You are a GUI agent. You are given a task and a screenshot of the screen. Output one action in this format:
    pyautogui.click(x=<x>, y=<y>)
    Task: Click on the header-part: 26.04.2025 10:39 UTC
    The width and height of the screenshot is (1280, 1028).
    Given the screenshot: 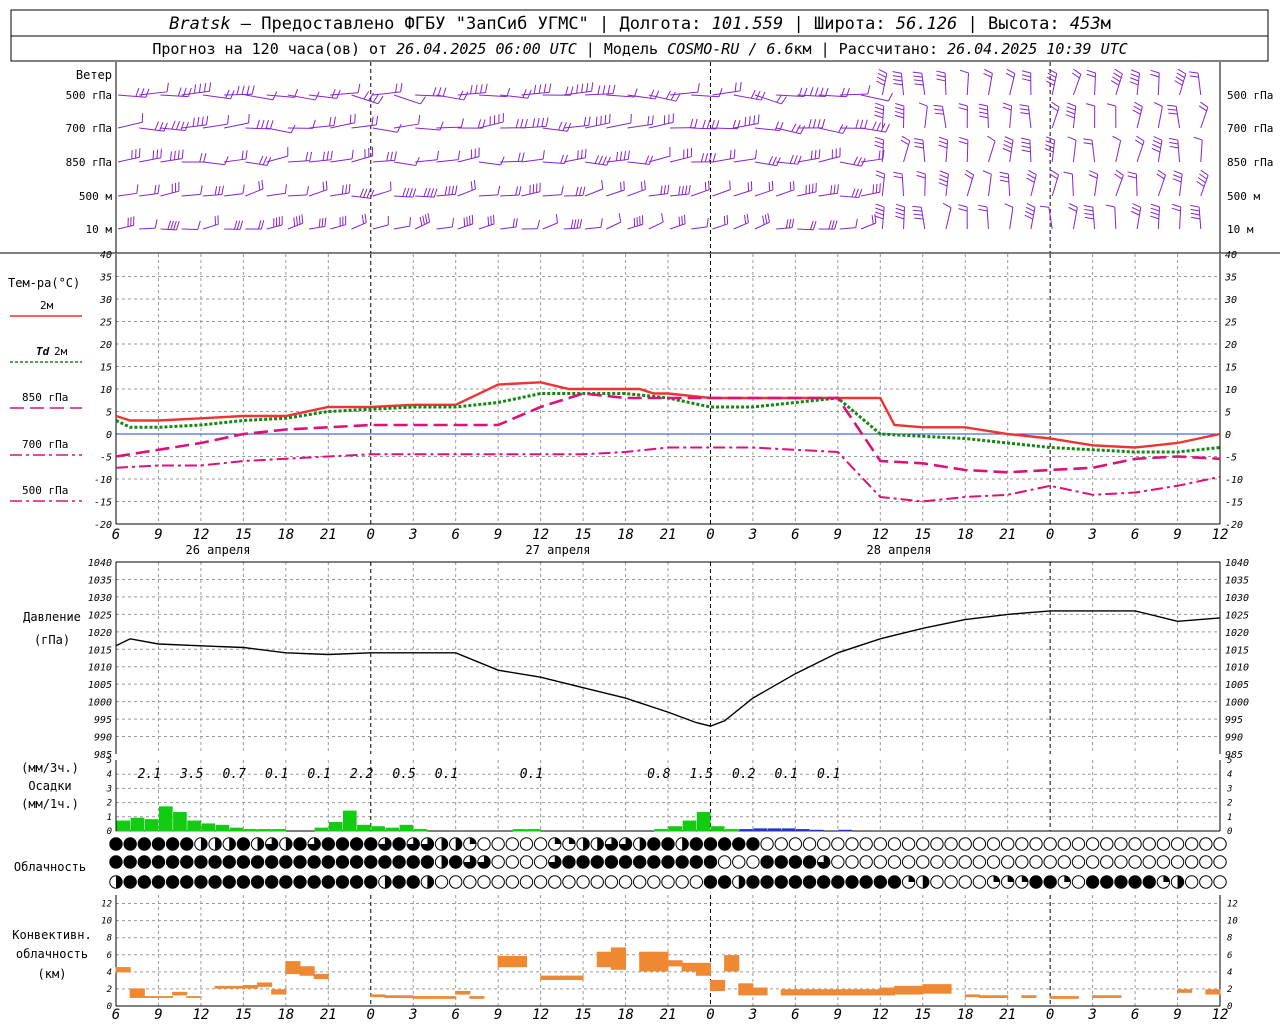 What is the action you would take?
    pyautogui.click(x=1037, y=49)
    